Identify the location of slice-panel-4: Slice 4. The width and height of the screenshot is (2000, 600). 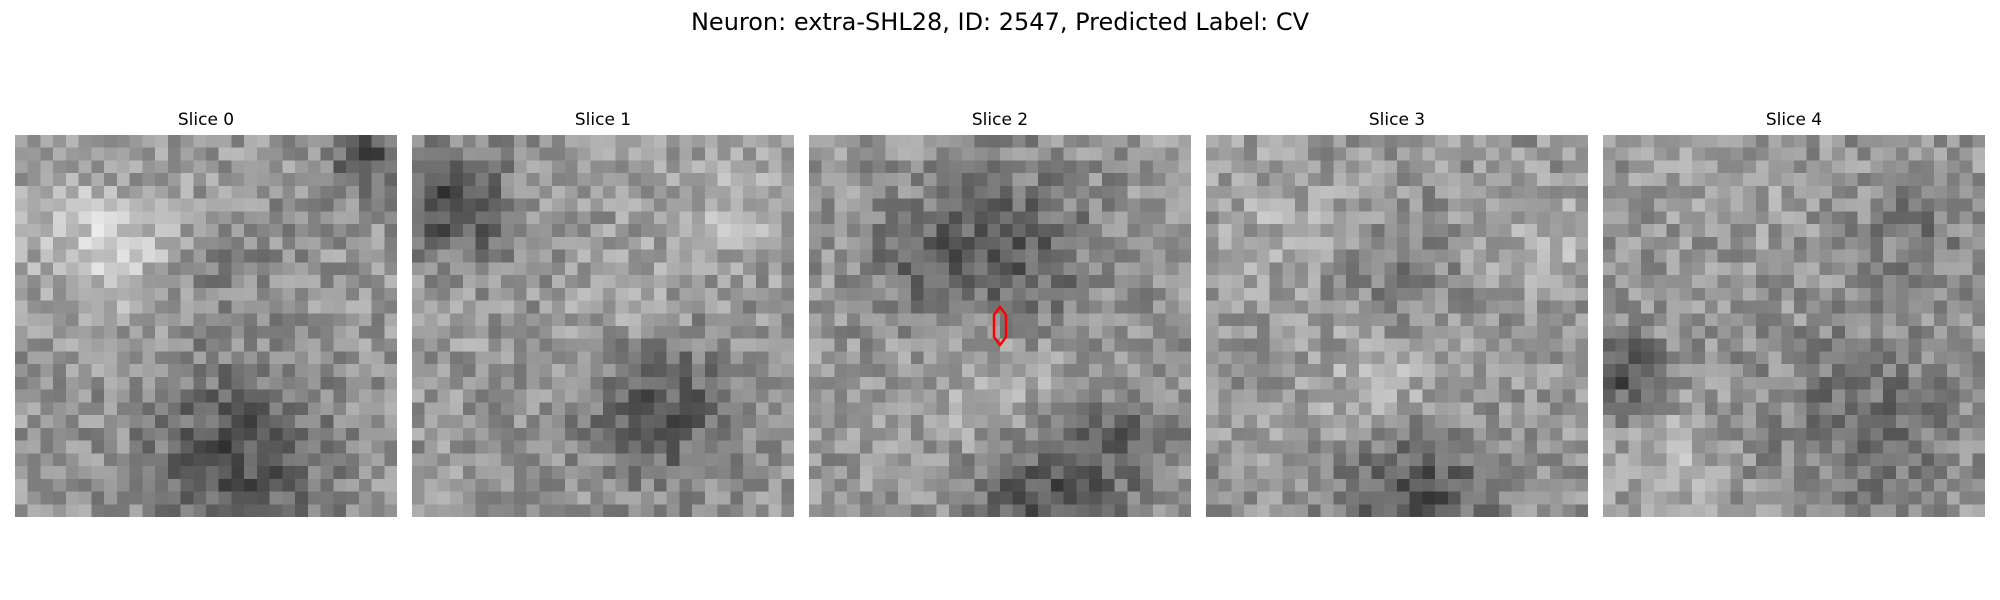
(1794, 315).